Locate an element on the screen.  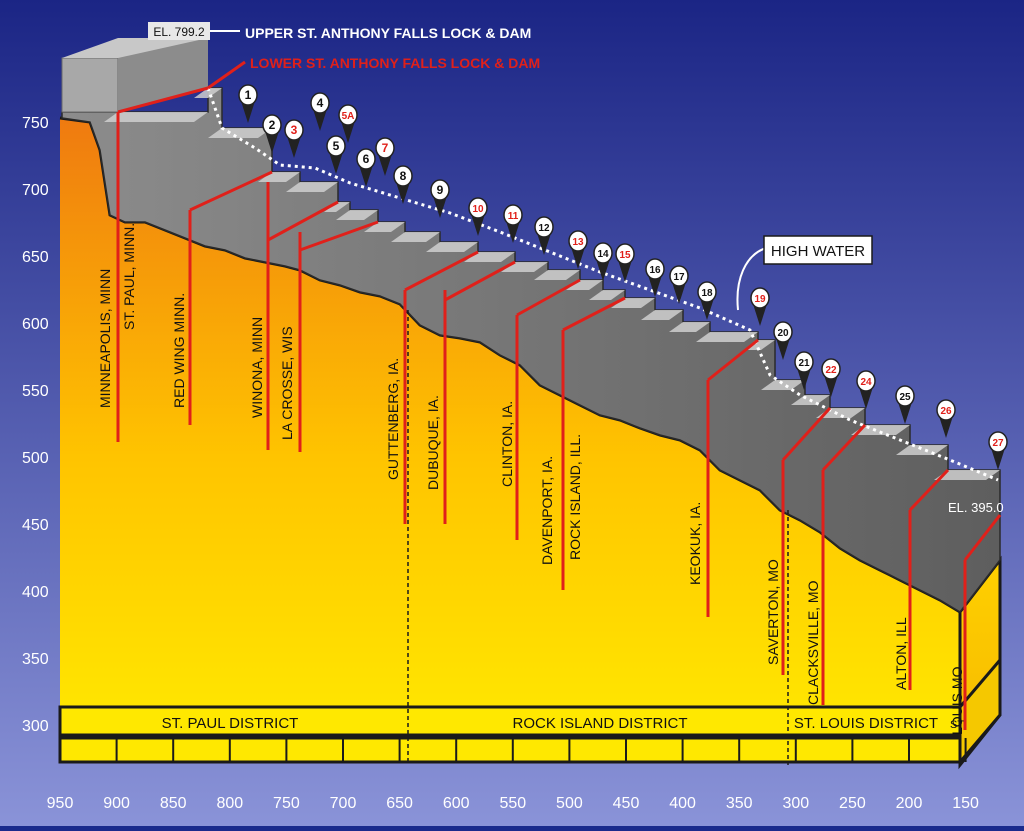
city-label: ROCK ISLAND, ILL. is located at coordinates (575, 497).